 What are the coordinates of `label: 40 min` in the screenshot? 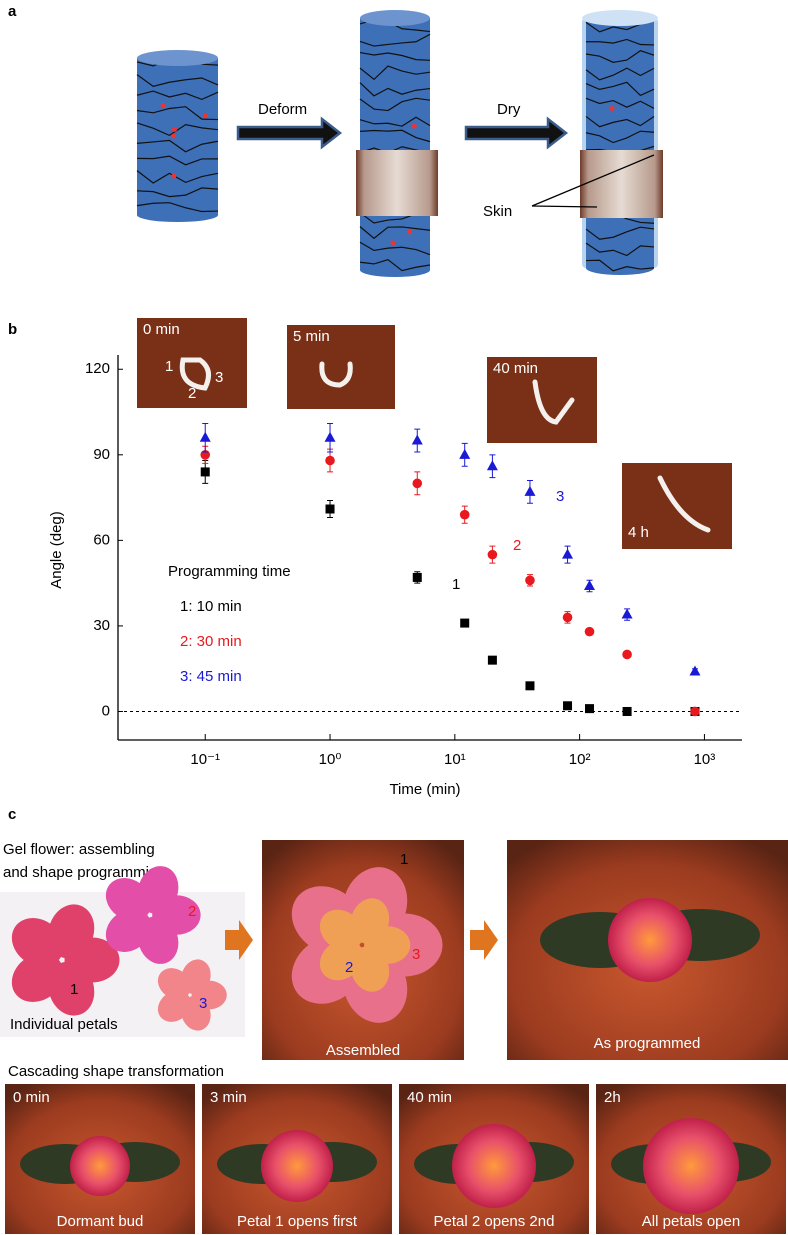 It's located at (429, 1097).